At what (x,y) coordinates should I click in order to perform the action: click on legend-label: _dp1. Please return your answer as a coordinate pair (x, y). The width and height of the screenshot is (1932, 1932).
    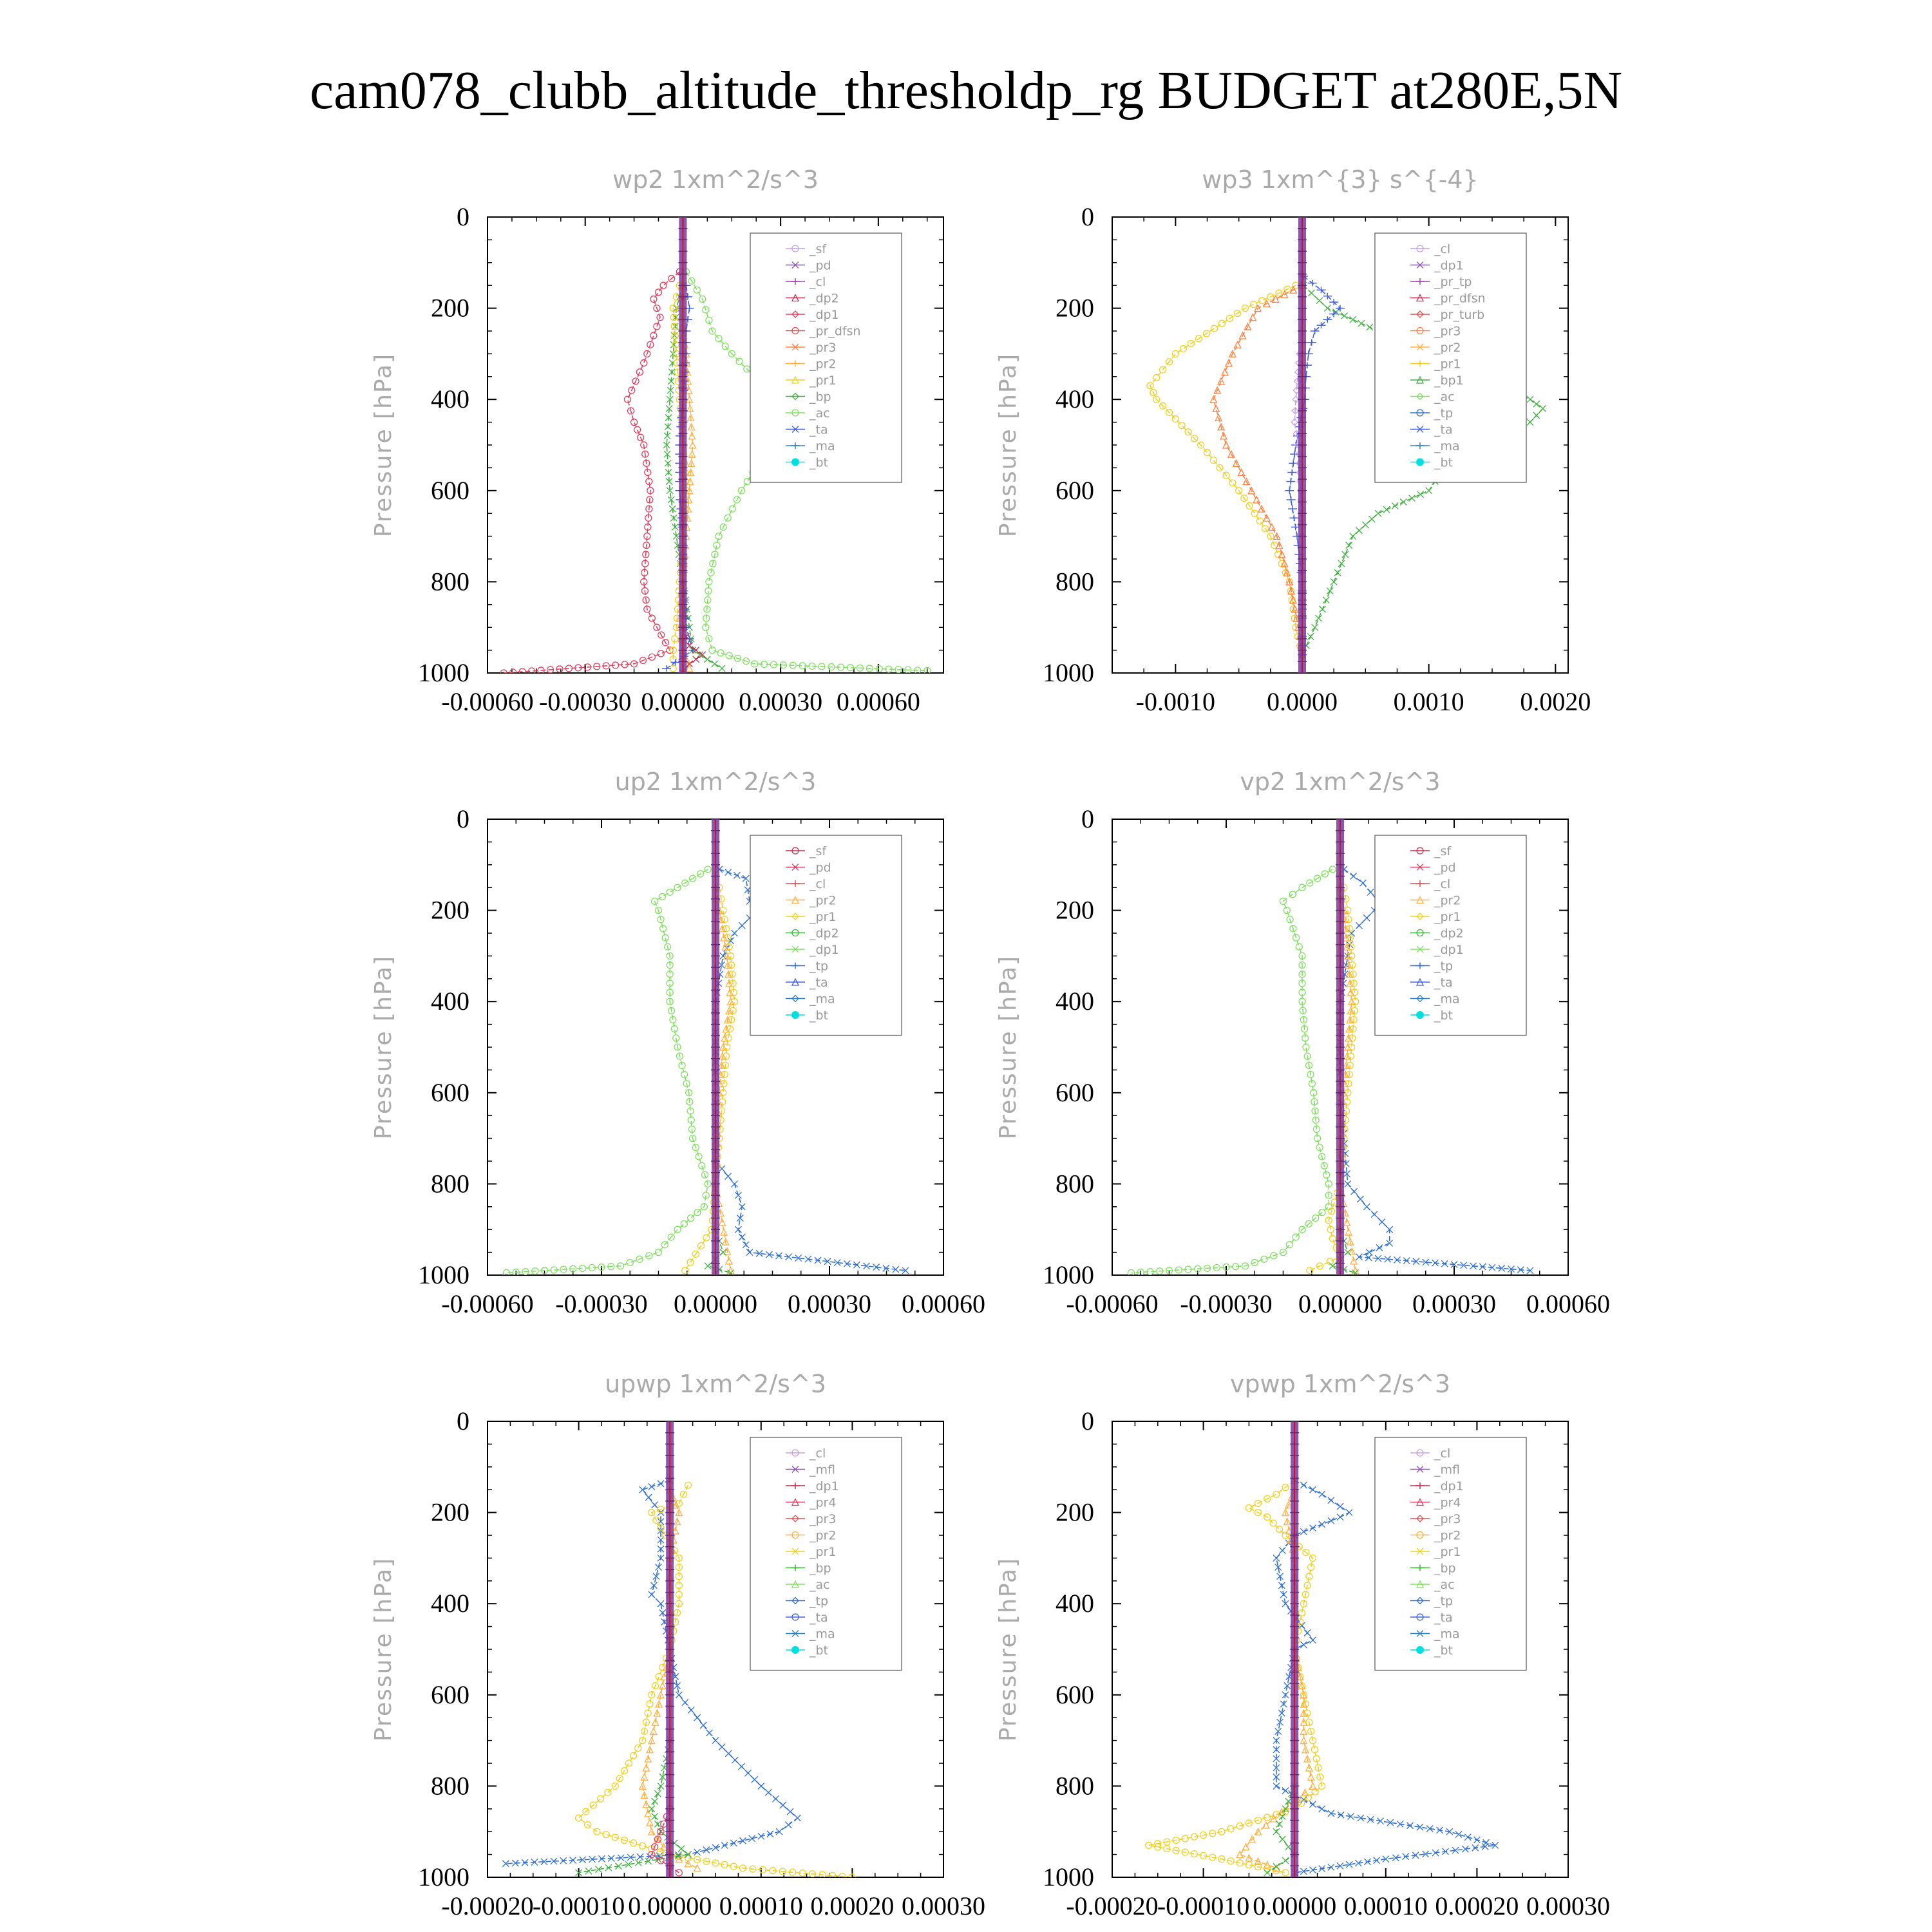
    Looking at the image, I should click on (1449, 950).